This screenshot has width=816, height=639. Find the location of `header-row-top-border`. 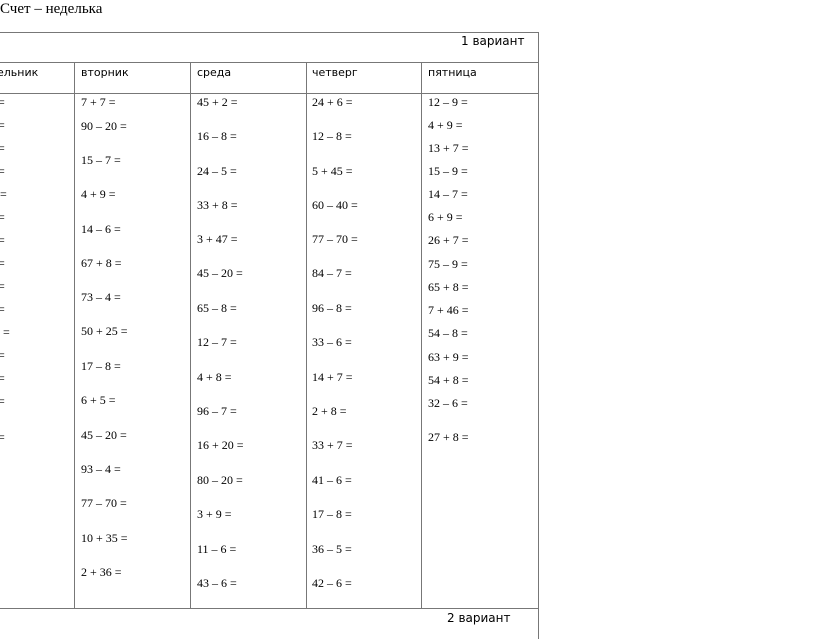

header-row-top-border is located at coordinates (269, 62).